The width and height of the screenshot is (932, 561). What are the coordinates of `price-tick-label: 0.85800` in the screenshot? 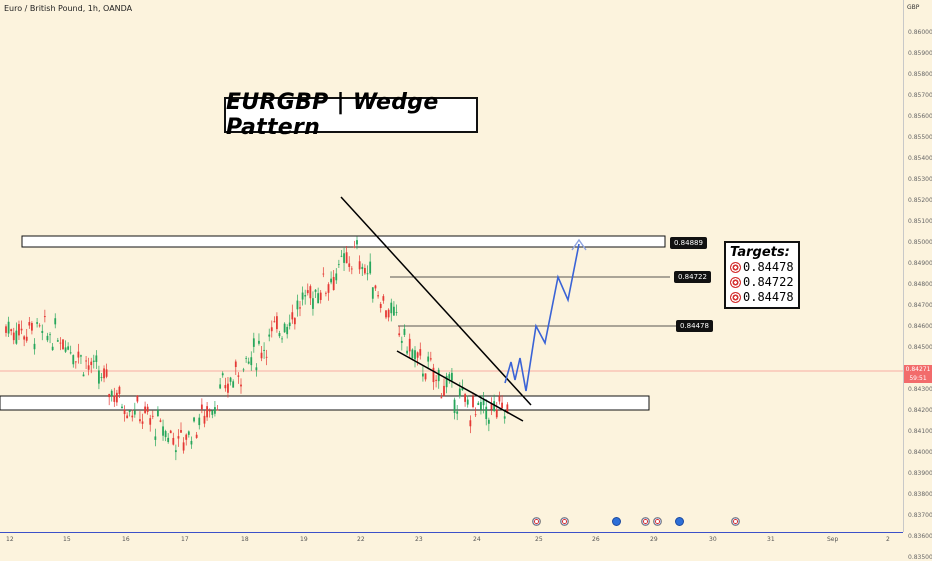 It's located at (920, 74).